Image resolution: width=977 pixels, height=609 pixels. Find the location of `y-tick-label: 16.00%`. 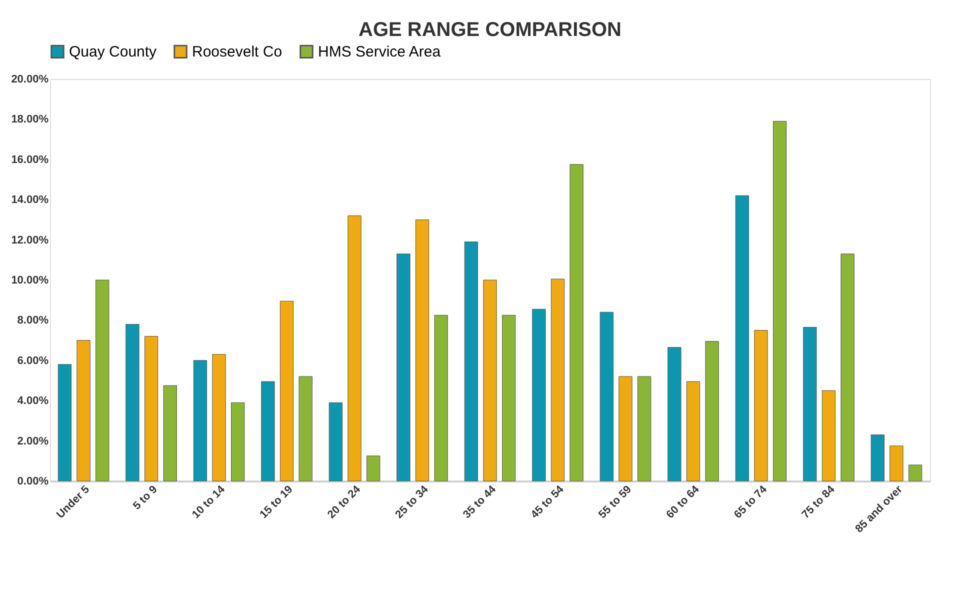

y-tick-label: 16.00% is located at coordinates (30, 160).